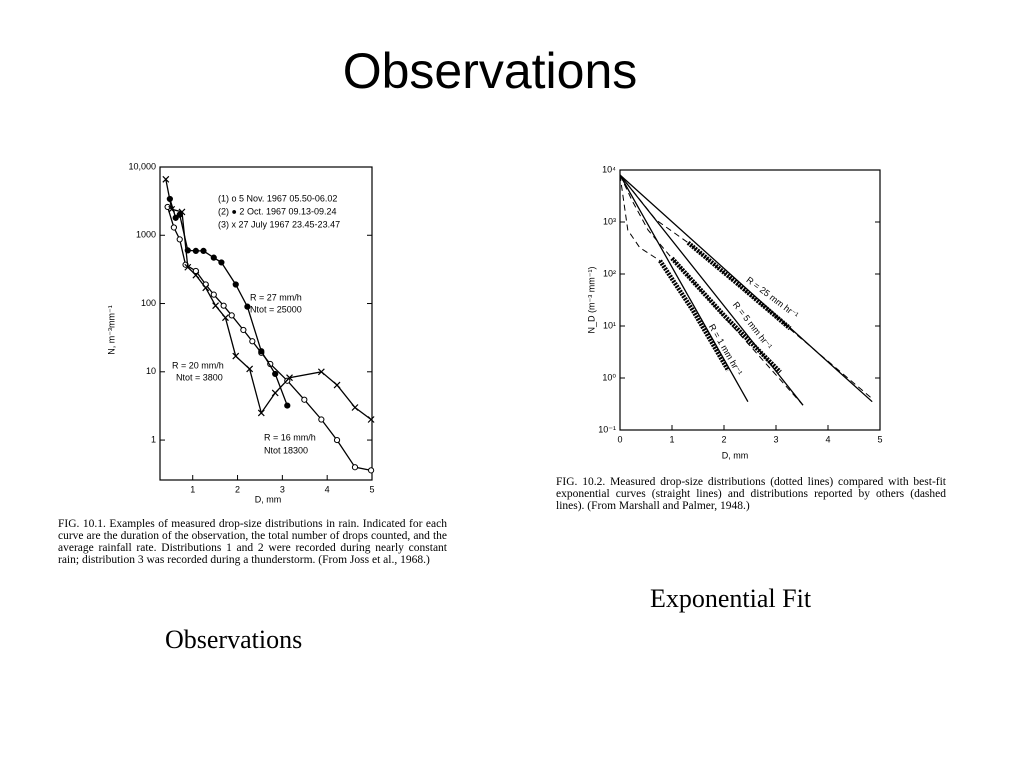 This screenshot has width=1024, height=768. What do you see at coordinates (148, 303) in the screenshot?
I see `y-tick-label: 100` at bounding box center [148, 303].